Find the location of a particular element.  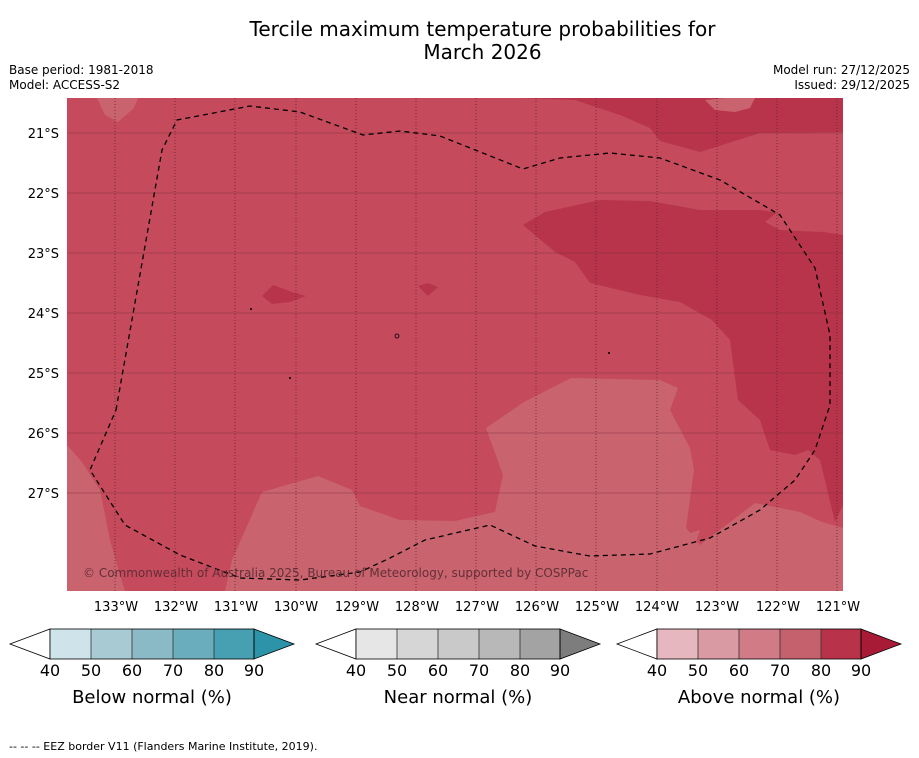

colorbar-label: Near normal (%) is located at coordinates (458, 697).